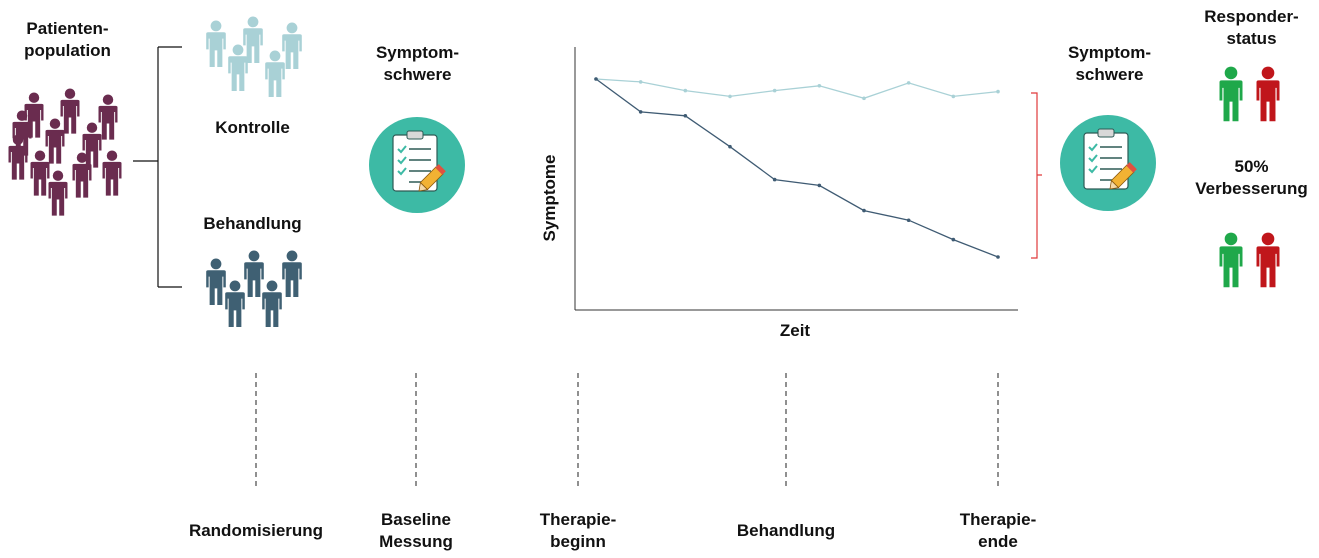  I want to click on timeline-label-therapy-end: Therapie-ende, so click(998, 530).